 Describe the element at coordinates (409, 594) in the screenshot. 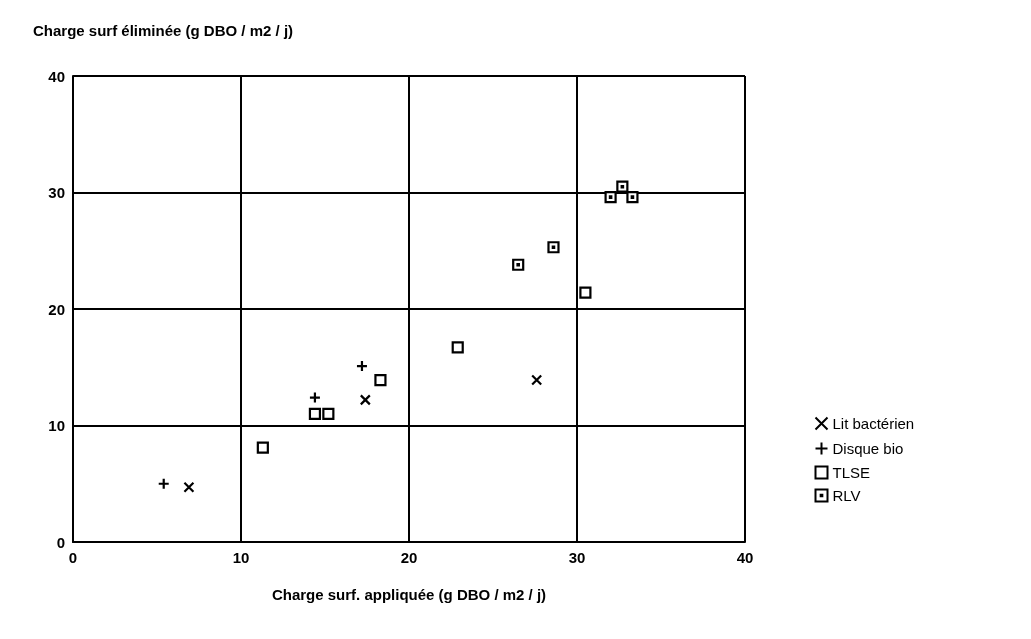

I see `x-axis-title: Charge surf. appliquée (g DBO / m2 / j)` at that location.